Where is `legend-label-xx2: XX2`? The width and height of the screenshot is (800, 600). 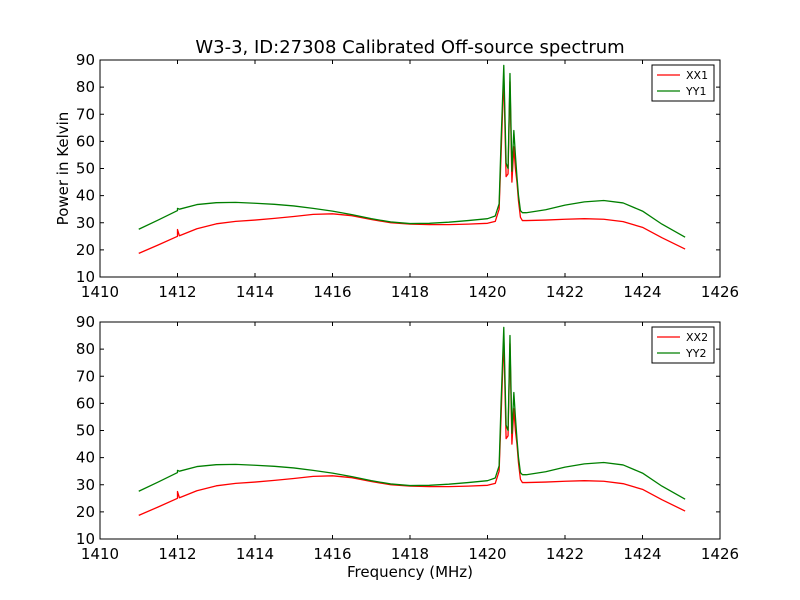 legend-label-xx2: XX2 is located at coordinates (697, 337).